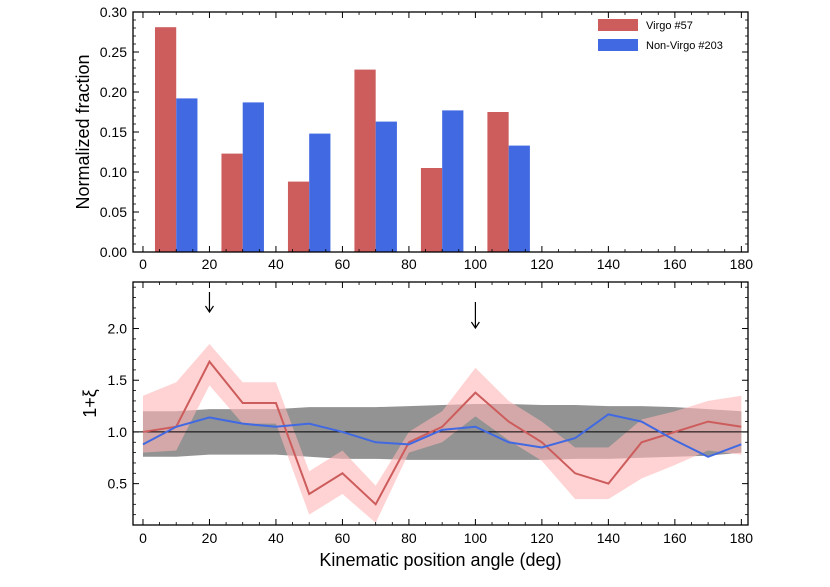 The width and height of the screenshot is (830, 587). What do you see at coordinates (143, 538) in the screenshot?
I see `bottom-x-tick-label-0: 0` at bounding box center [143, 538].